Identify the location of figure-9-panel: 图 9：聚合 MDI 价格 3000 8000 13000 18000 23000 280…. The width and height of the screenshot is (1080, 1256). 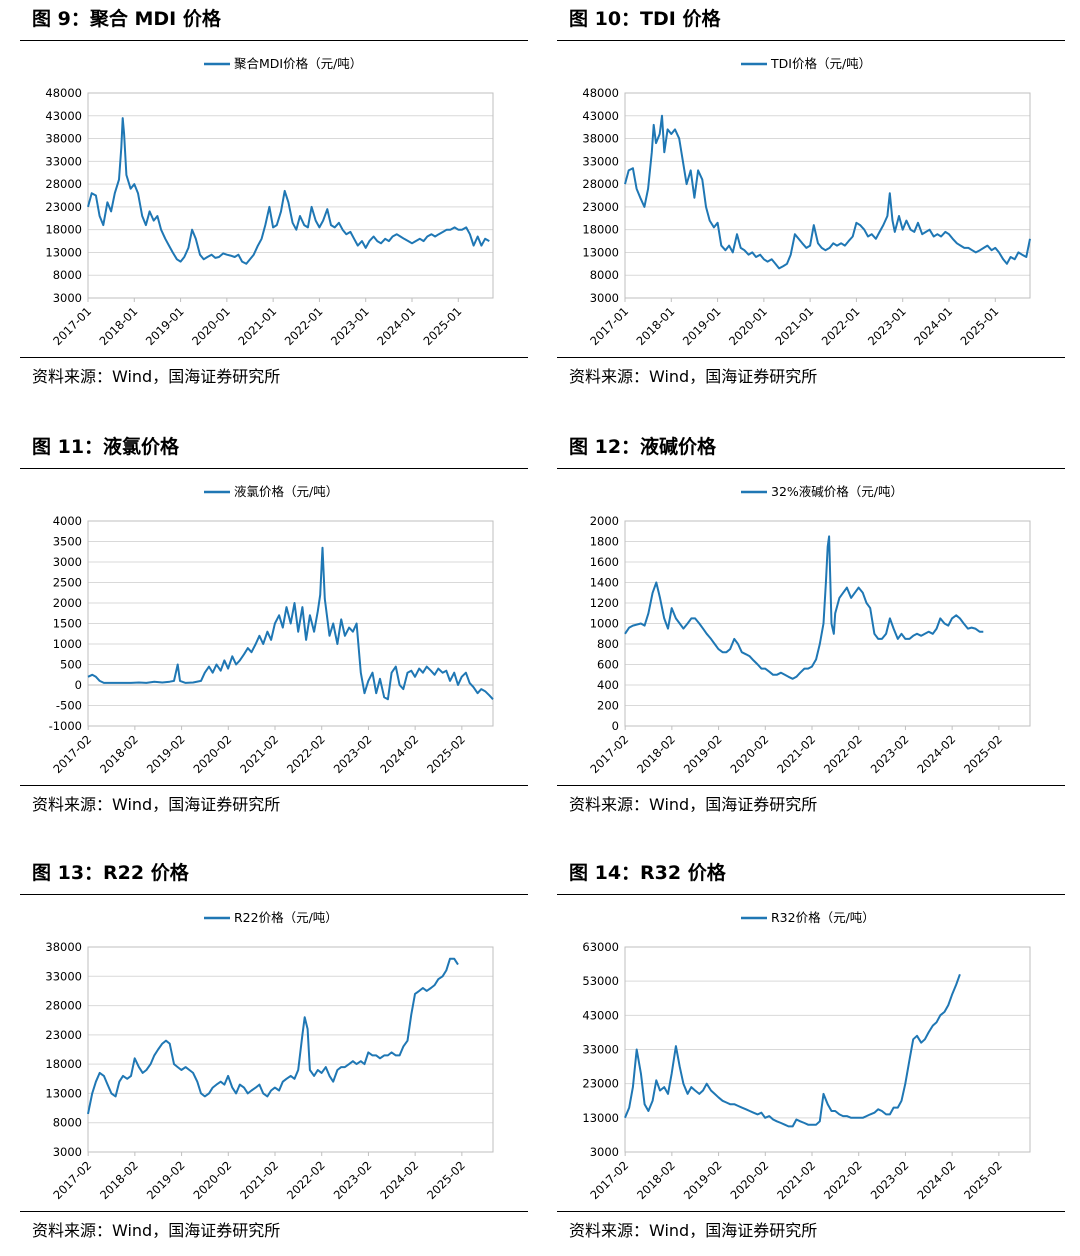
(274, 202).